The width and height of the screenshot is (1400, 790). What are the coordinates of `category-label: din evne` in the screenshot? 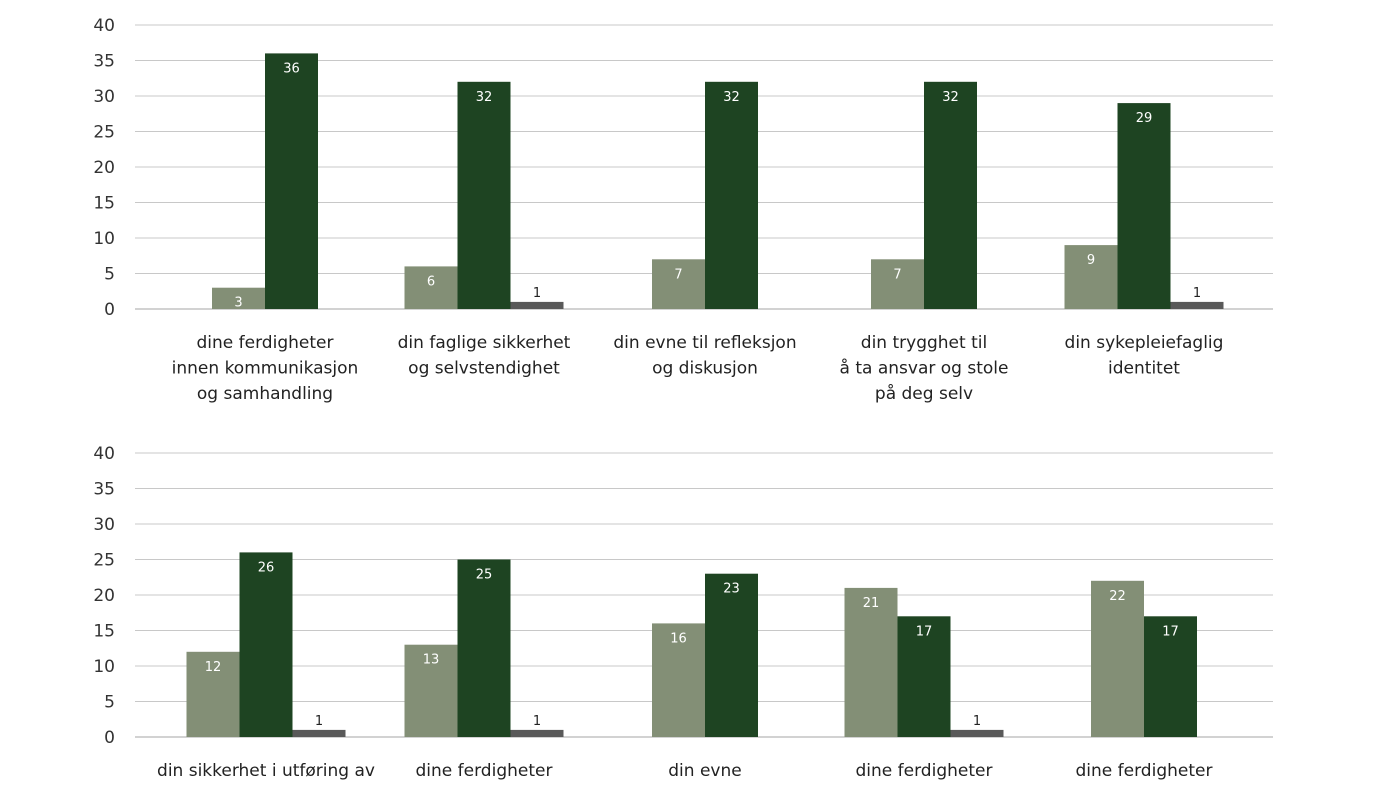 It's located at (704, 771).